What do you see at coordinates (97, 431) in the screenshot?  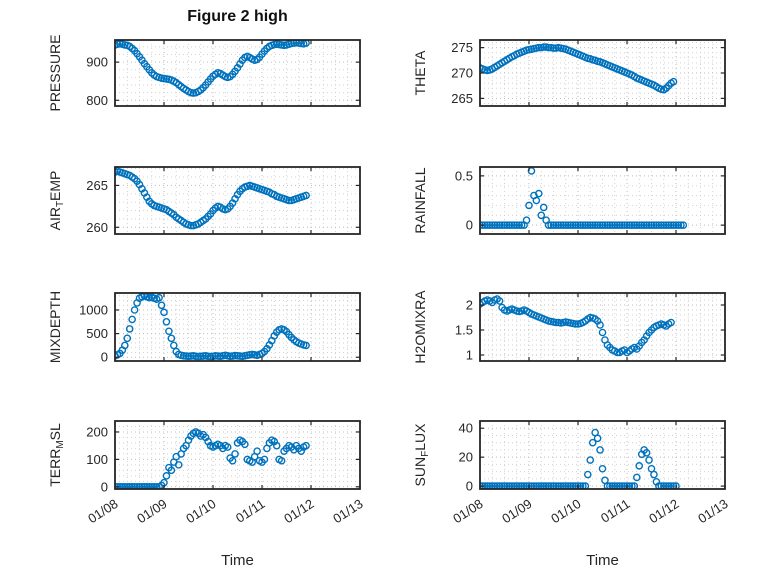 I see `svg-text: 200` at bounding box center [97, 431].